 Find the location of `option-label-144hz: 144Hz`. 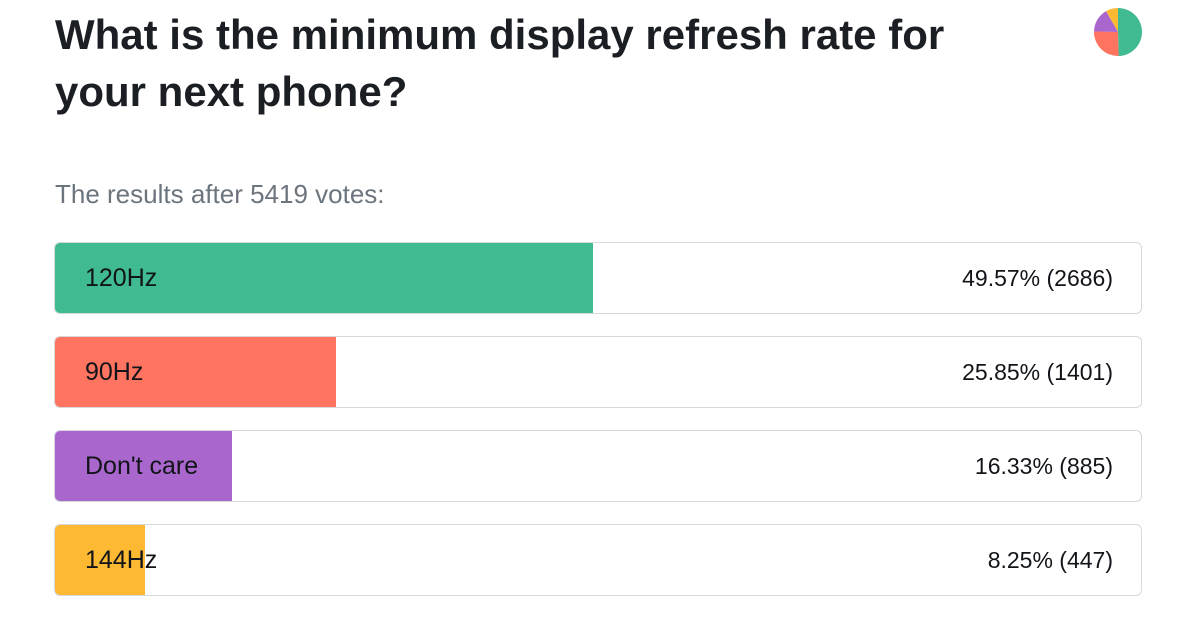

option-label-144hz: 144Hz is located at coordinates (121, 560).